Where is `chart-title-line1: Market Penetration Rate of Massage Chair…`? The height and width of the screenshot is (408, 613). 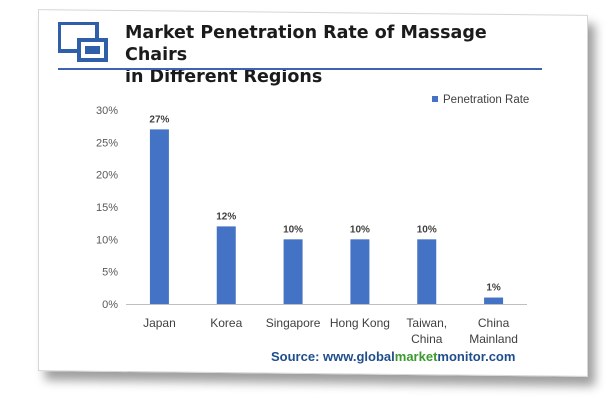
chart-title-line1: Market Penetration Rate of Massage Chair… is located at coordinates (306, 44).